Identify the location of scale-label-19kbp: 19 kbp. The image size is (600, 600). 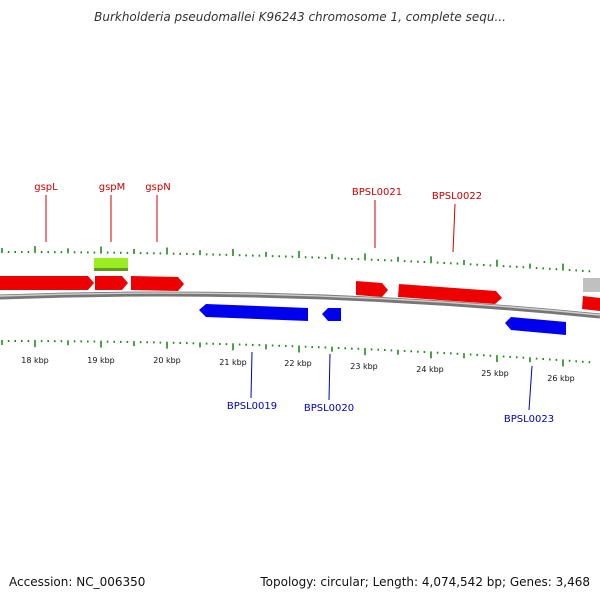
(101, 360).